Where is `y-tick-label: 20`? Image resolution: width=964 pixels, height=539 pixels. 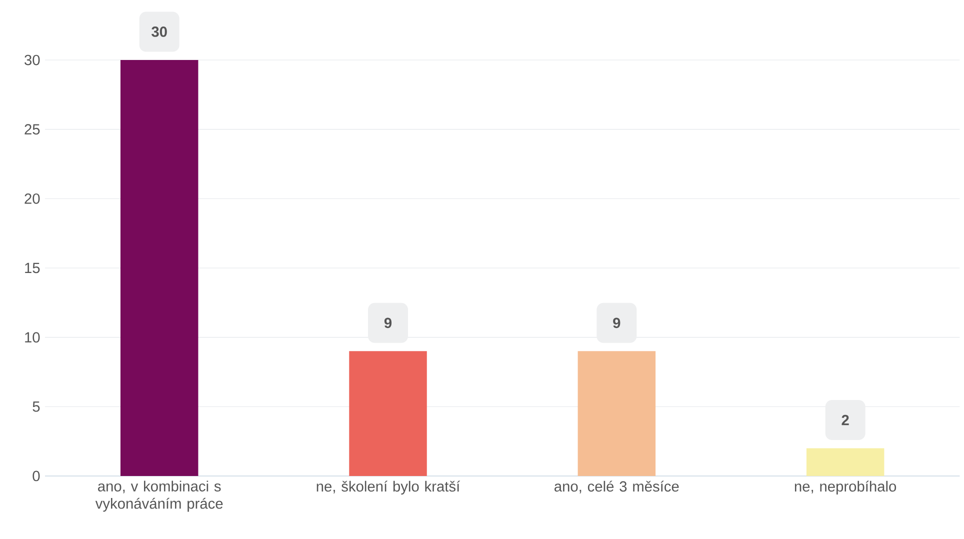 y-tick-label: 20 is located at coordinates (32, 198).